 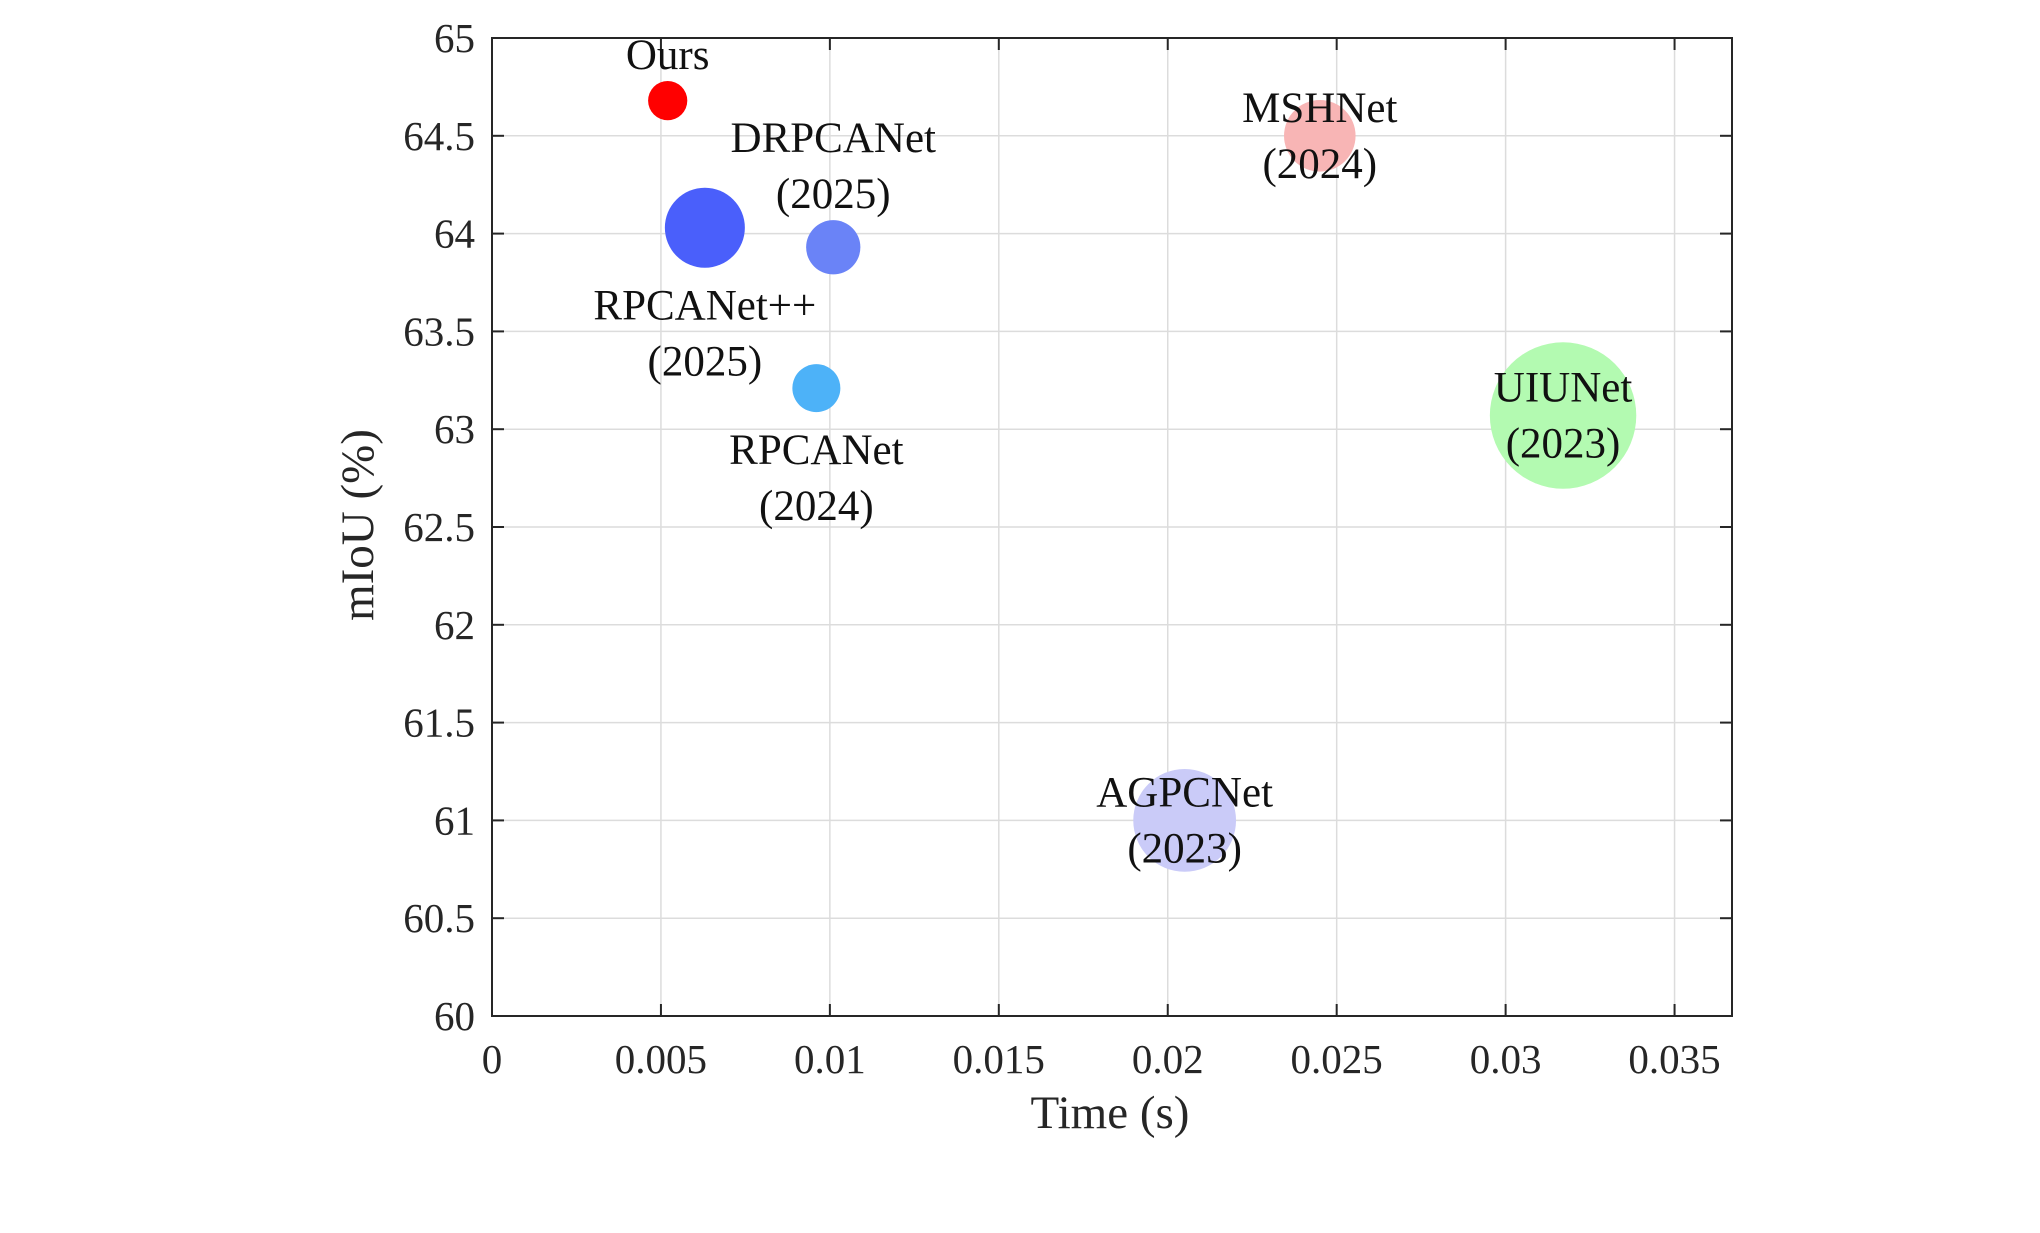 What do you see at coordinates (833, 194) in the screenshot?
I see `bubble-year-drpcanet: (2025)` at bounding box center [833, 194].